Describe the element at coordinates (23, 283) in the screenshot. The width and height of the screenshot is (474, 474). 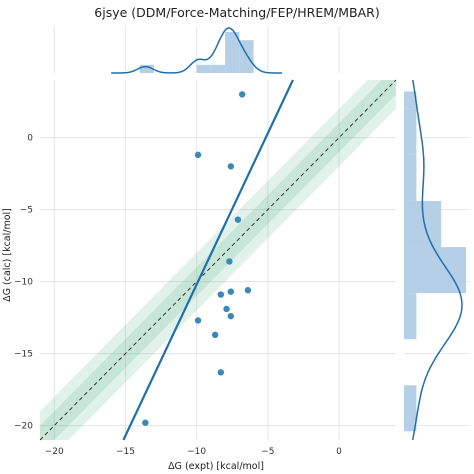
I see `y-tick-label: −10` at that location.